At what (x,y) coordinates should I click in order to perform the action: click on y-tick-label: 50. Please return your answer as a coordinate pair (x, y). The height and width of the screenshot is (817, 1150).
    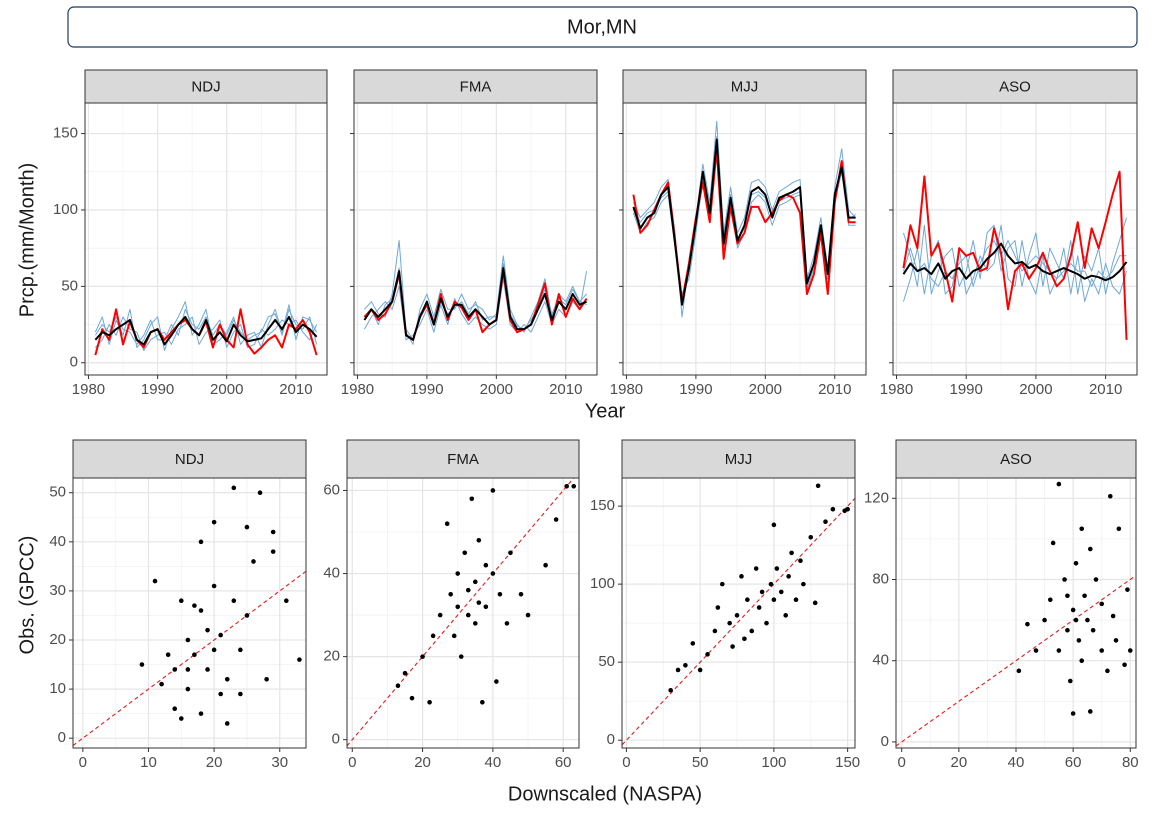
    Looking at the image, I should click on (606, 661).